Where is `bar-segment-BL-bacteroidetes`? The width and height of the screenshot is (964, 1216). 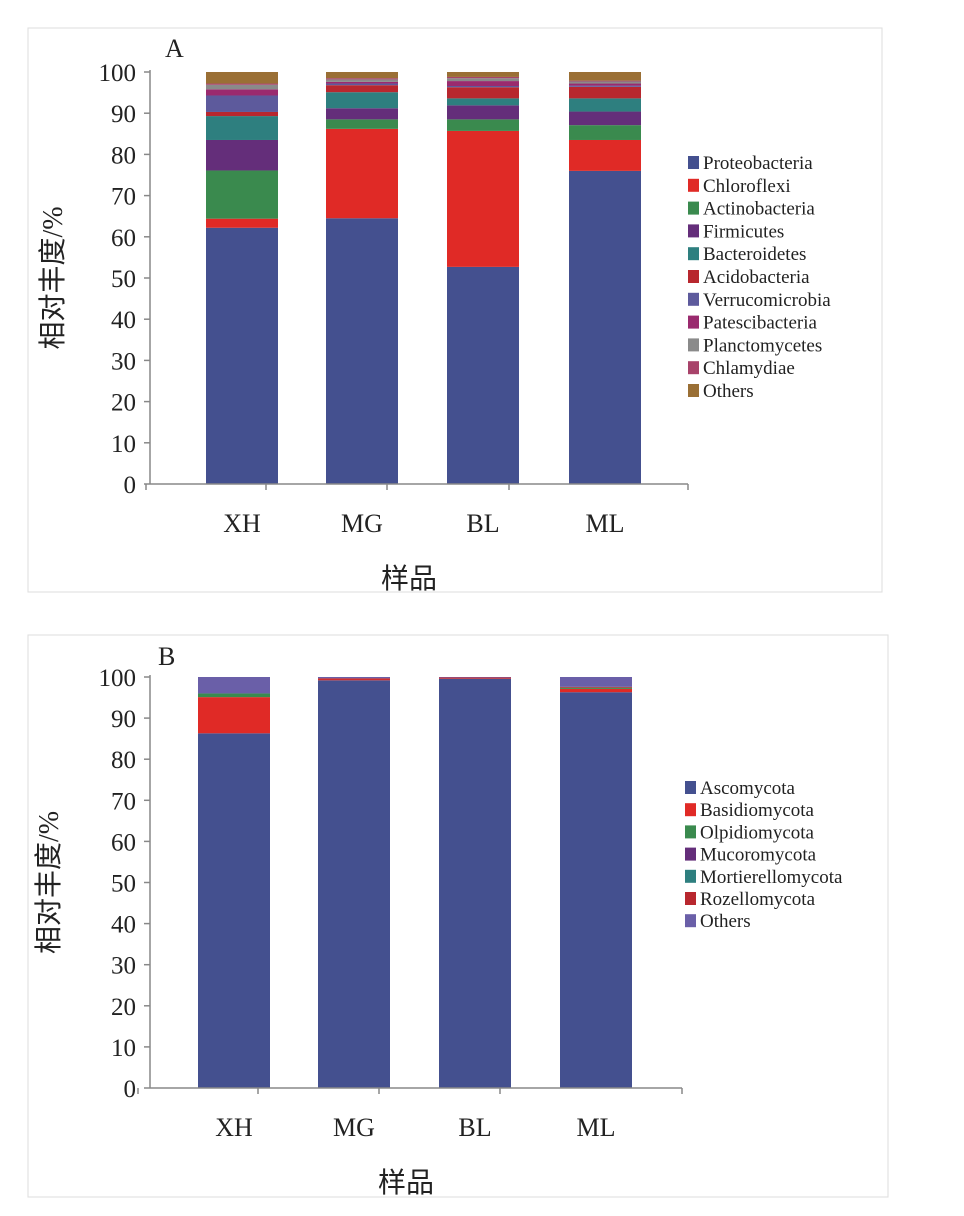 bar-segment-BL-bacteroidetes is located at coordinates (483, 102).